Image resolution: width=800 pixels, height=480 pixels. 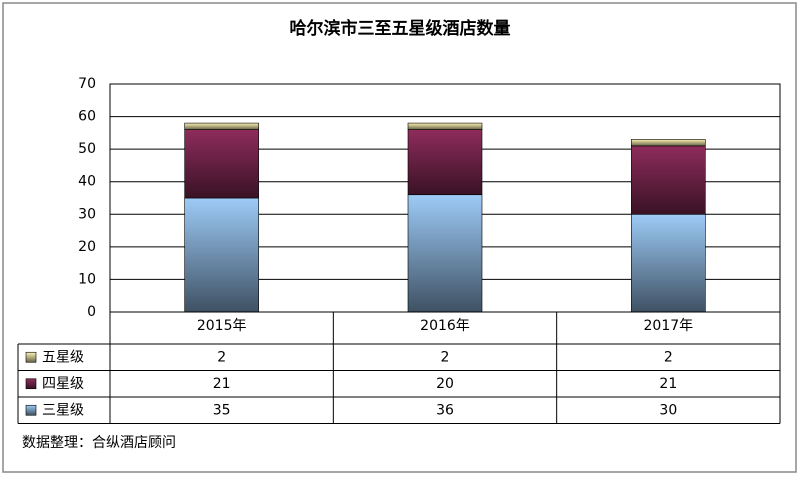 I want to click on y-tick-label: 20, so click(x=87, y=247).